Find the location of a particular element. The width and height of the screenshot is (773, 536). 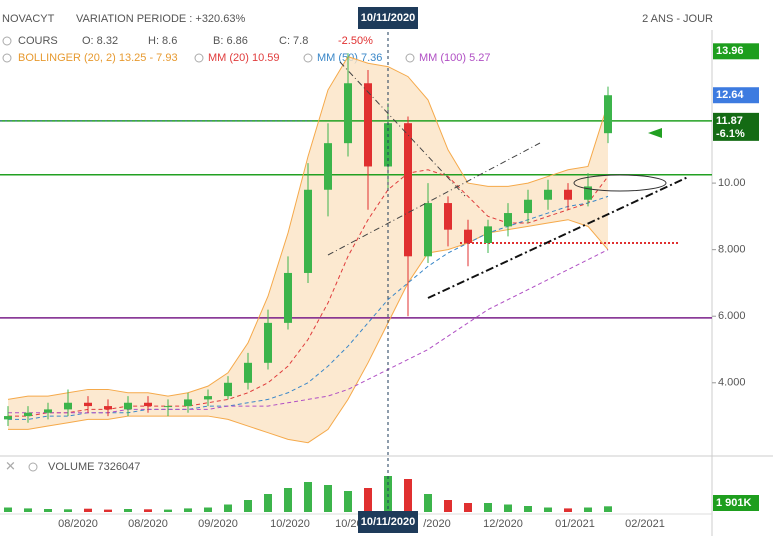

y-tick-label: 4.000 is located at coordinates (732, 383).